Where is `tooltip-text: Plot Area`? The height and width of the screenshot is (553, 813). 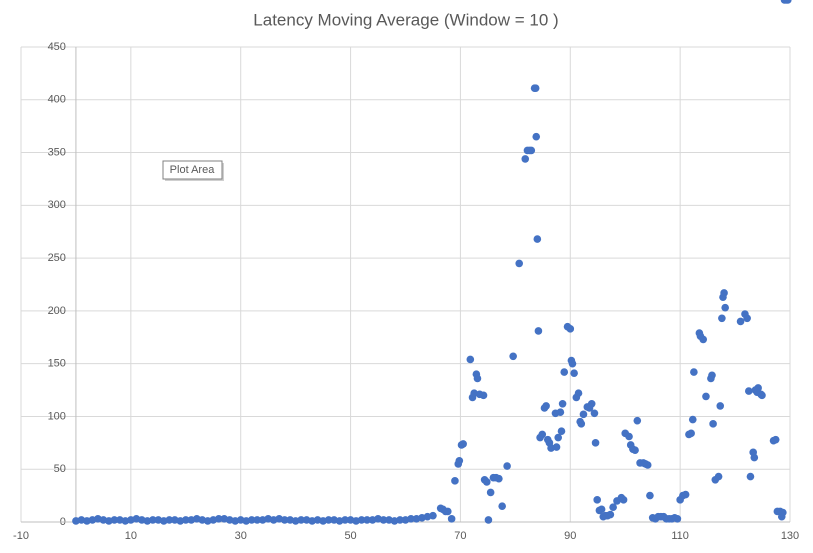
tooltip-text: Plot Area is located at coordinates (193, 170).